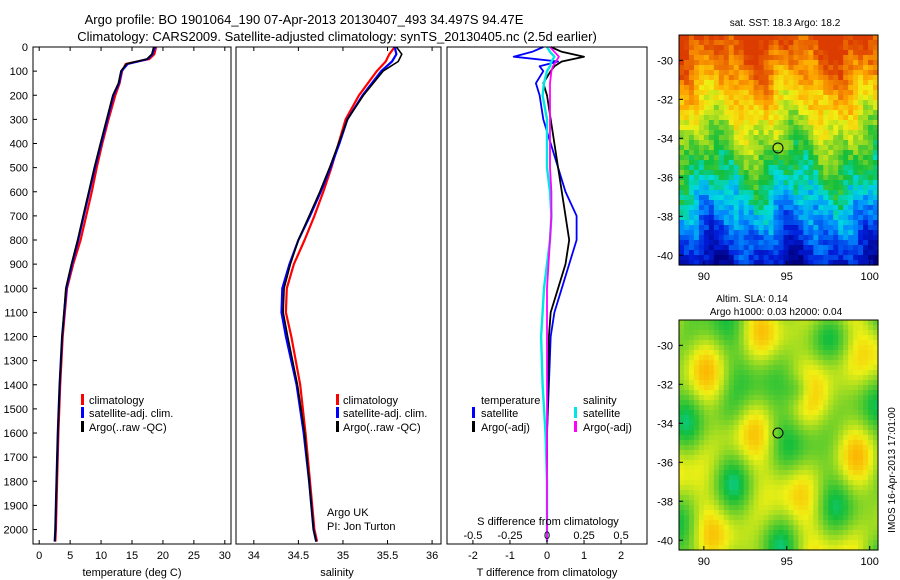 The height and width of the screenshot is (580, 900). Describe the element at coordinates (340, 294) in the screenshot. I see `series-line-climatology` at that location.